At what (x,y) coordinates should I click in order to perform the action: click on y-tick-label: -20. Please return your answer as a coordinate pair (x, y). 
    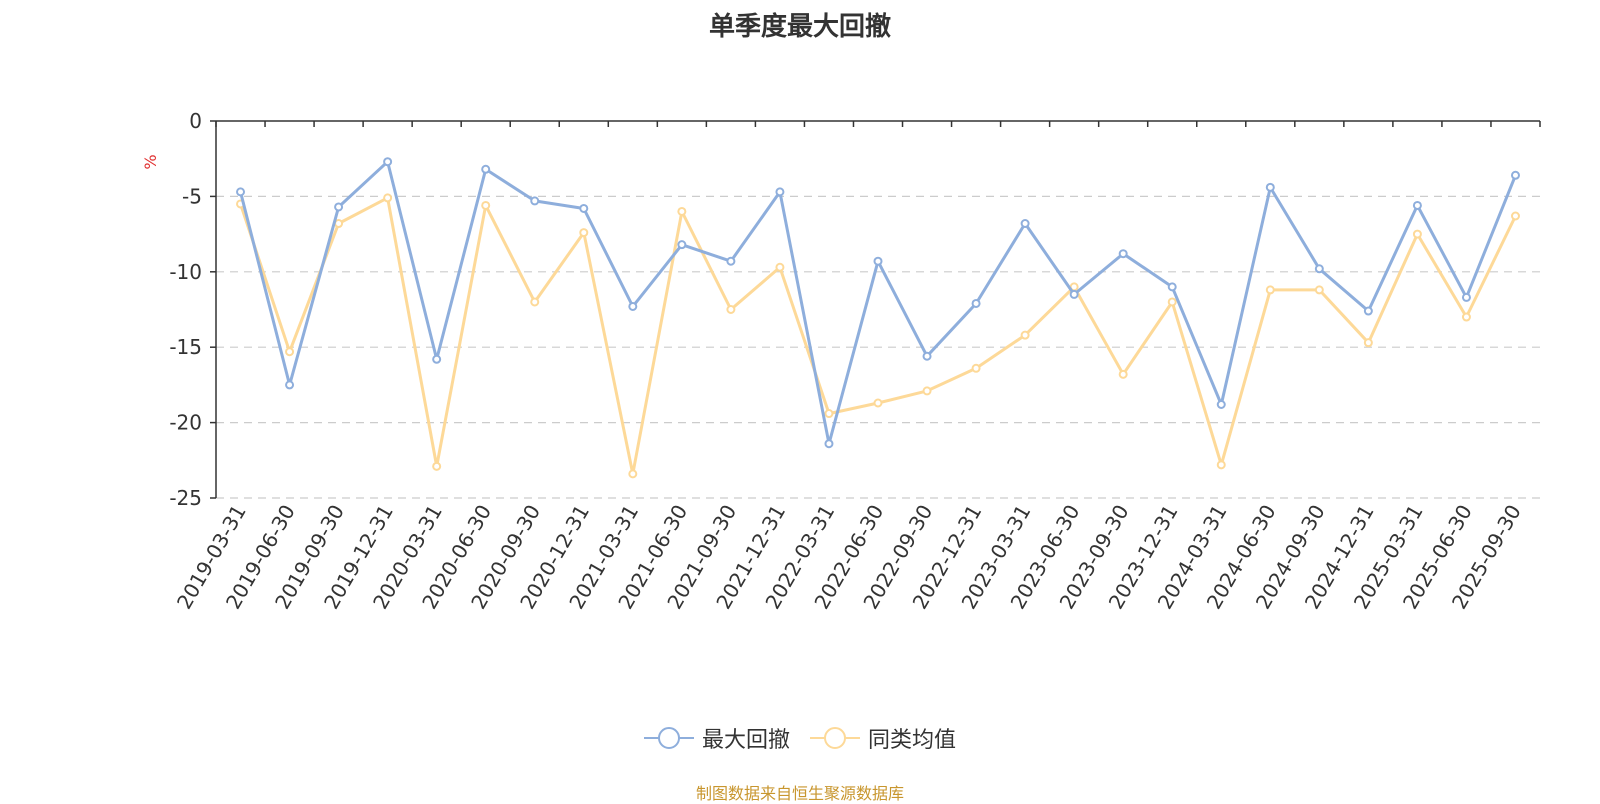
    Looking at the image, I should click on (185, 423).